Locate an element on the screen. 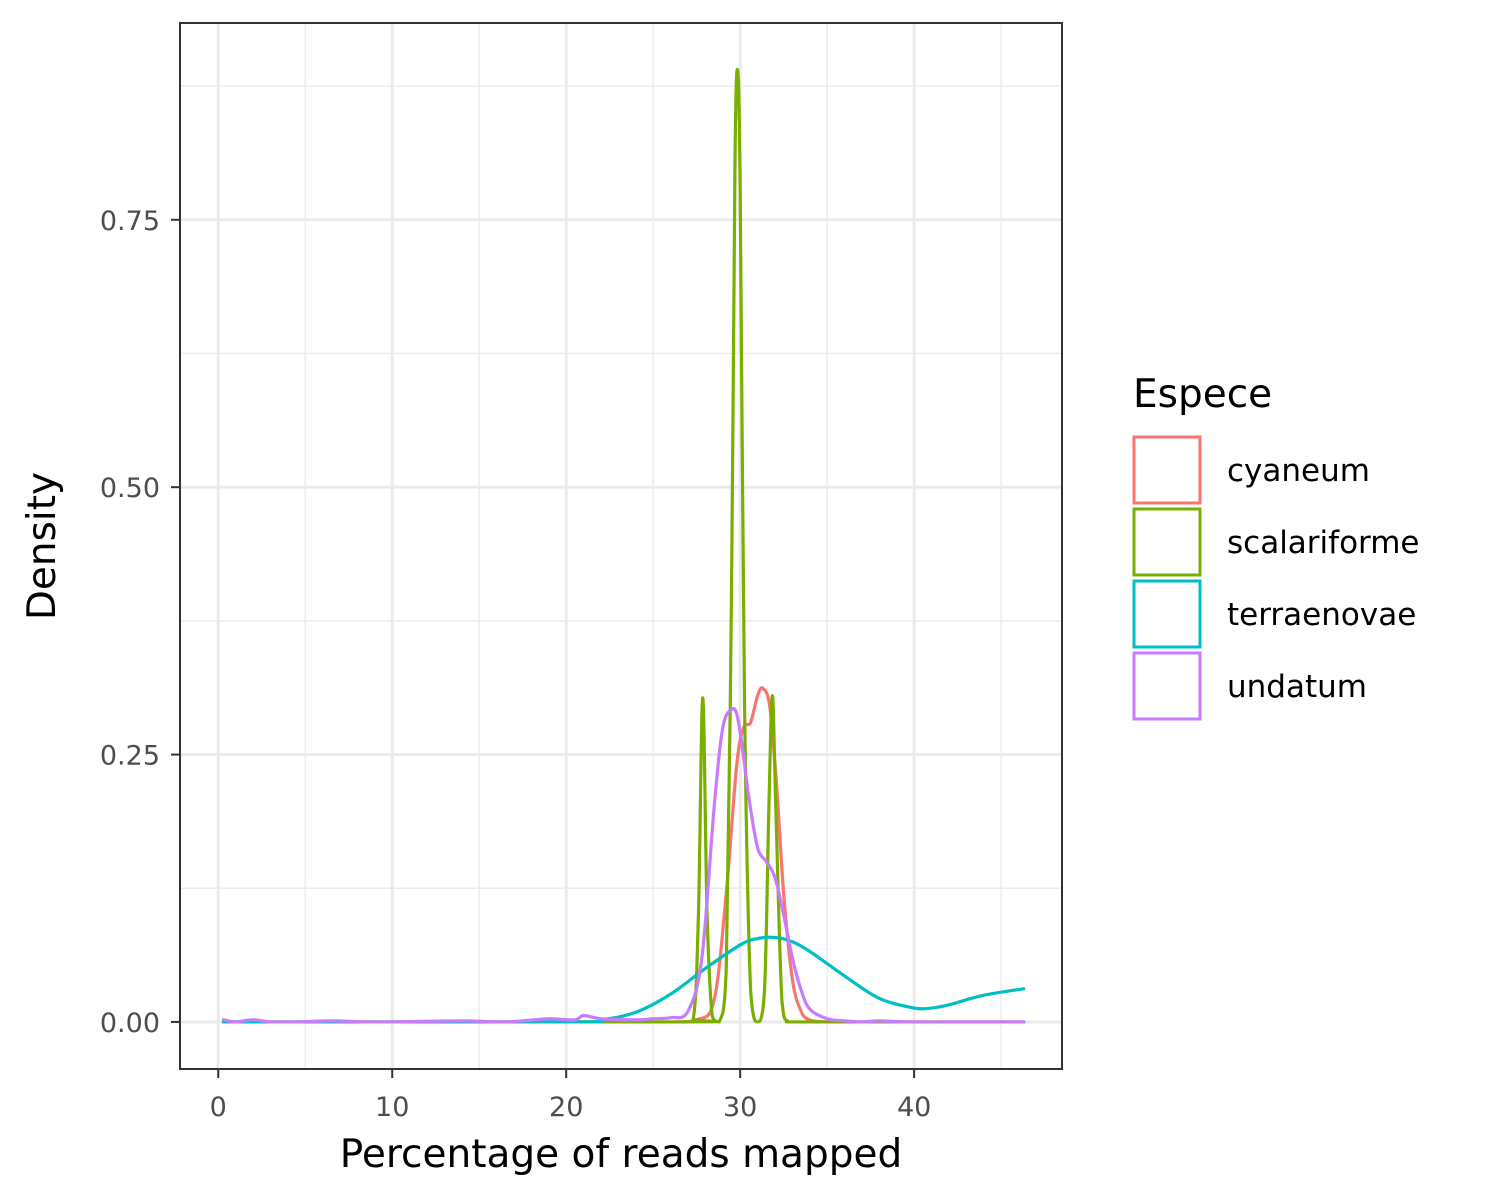 The width and height of the screenshot is (1500, 1200). legend-item-scalariforme: scalariforme is located at coordinates (1276, 542).